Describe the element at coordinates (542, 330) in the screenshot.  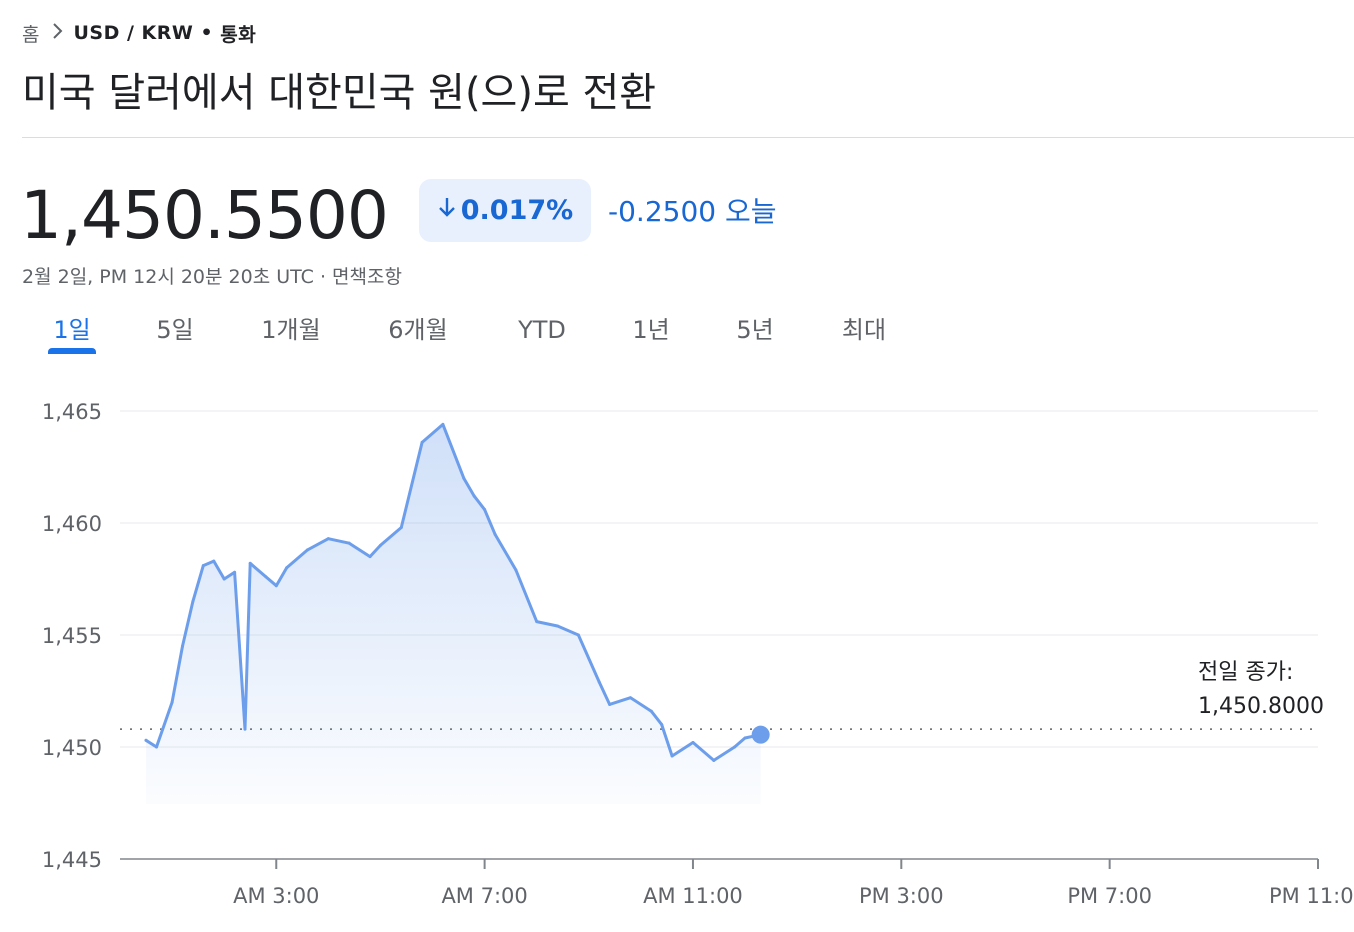
I see `tab-ytd: YTD` at that location.